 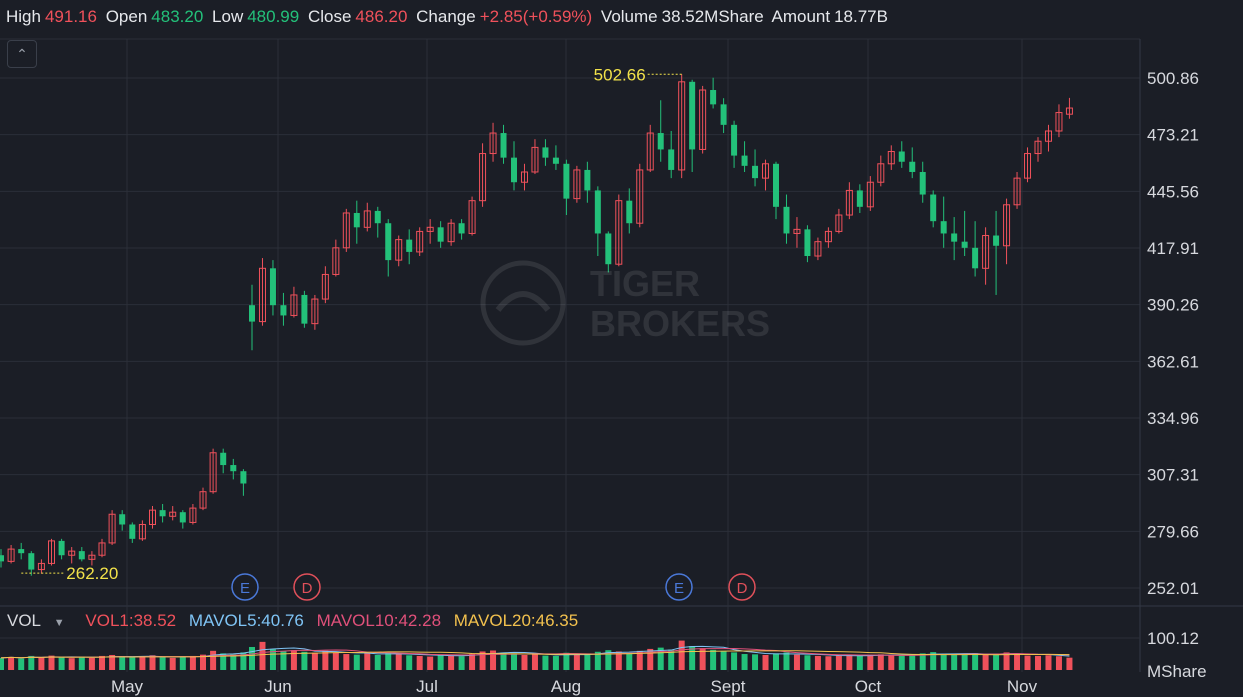 What do you see at coordinates (59, 623) in the screenshot?
I see `caret-down-icon: ▼` at bounding box center [59, 623].